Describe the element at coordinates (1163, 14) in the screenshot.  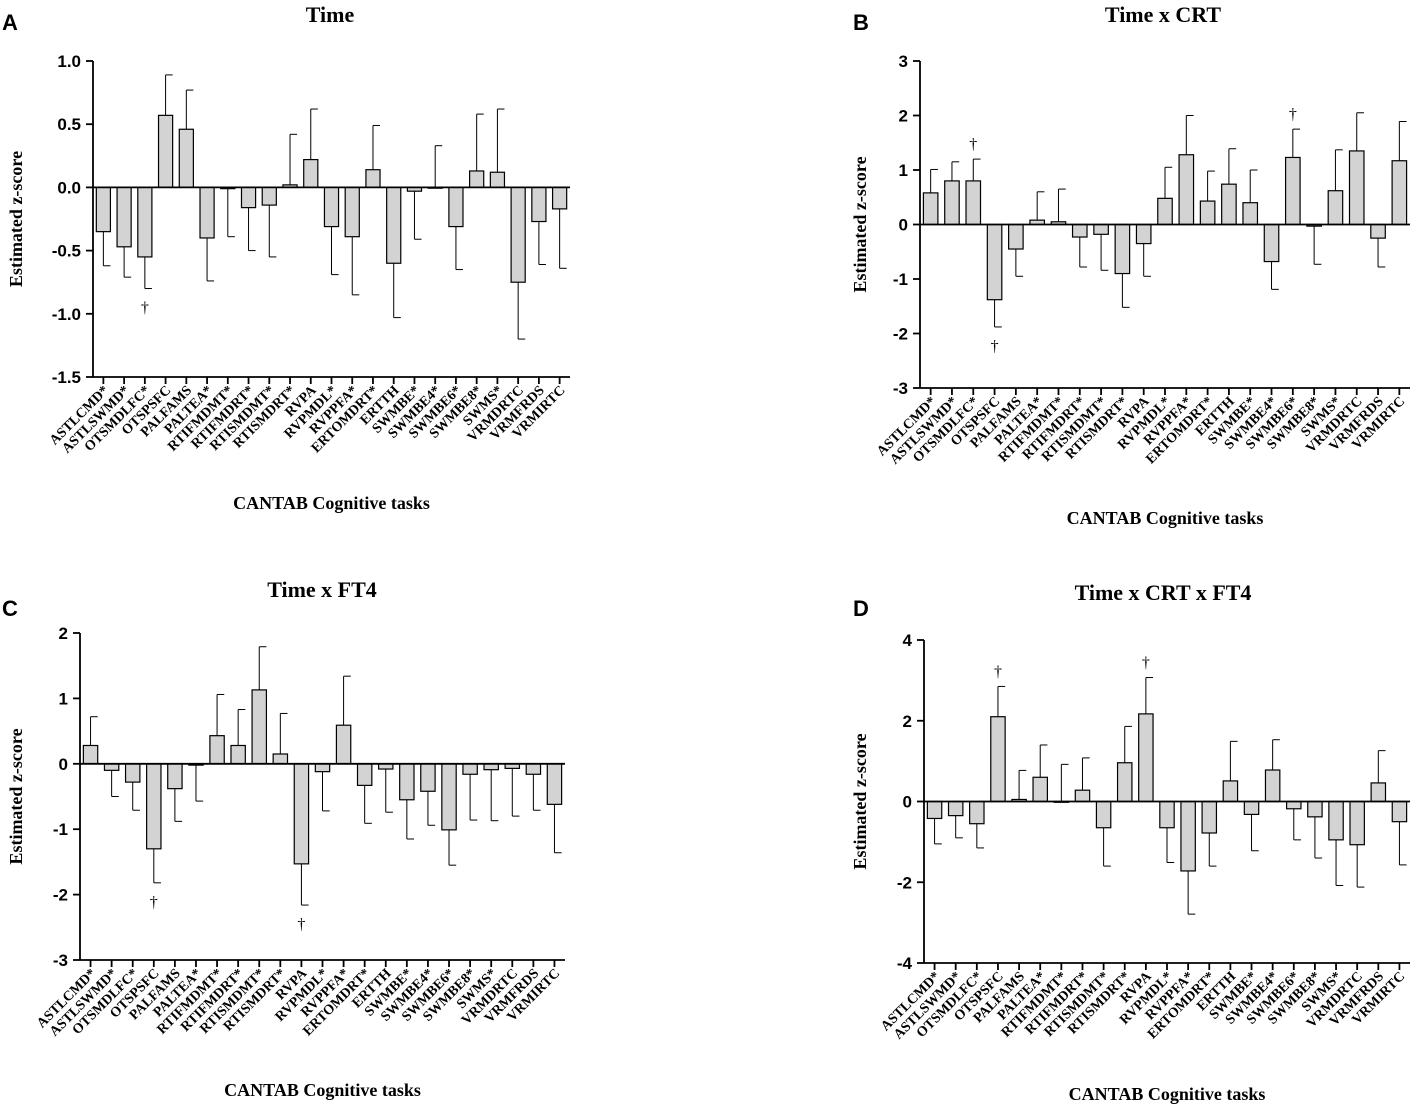
I see `chart-title: Time x CRT` at that location.